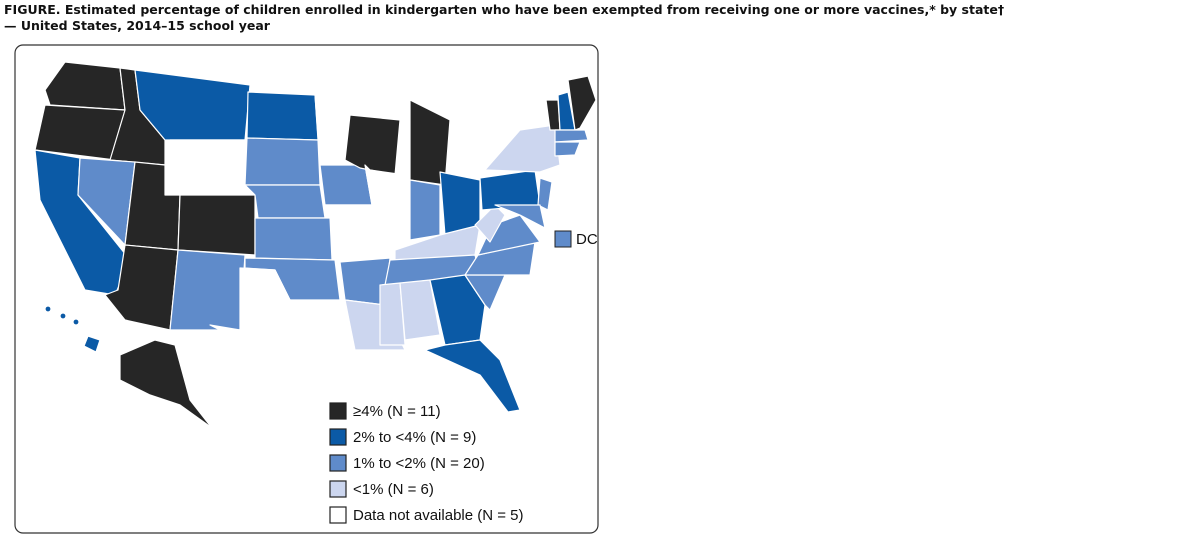 The height and width of the screenshot is (551, 1200). What do you see at coordinates (563, 239) in the screenshot?
I see `dc-swatch` at bounding box center [563, 239].